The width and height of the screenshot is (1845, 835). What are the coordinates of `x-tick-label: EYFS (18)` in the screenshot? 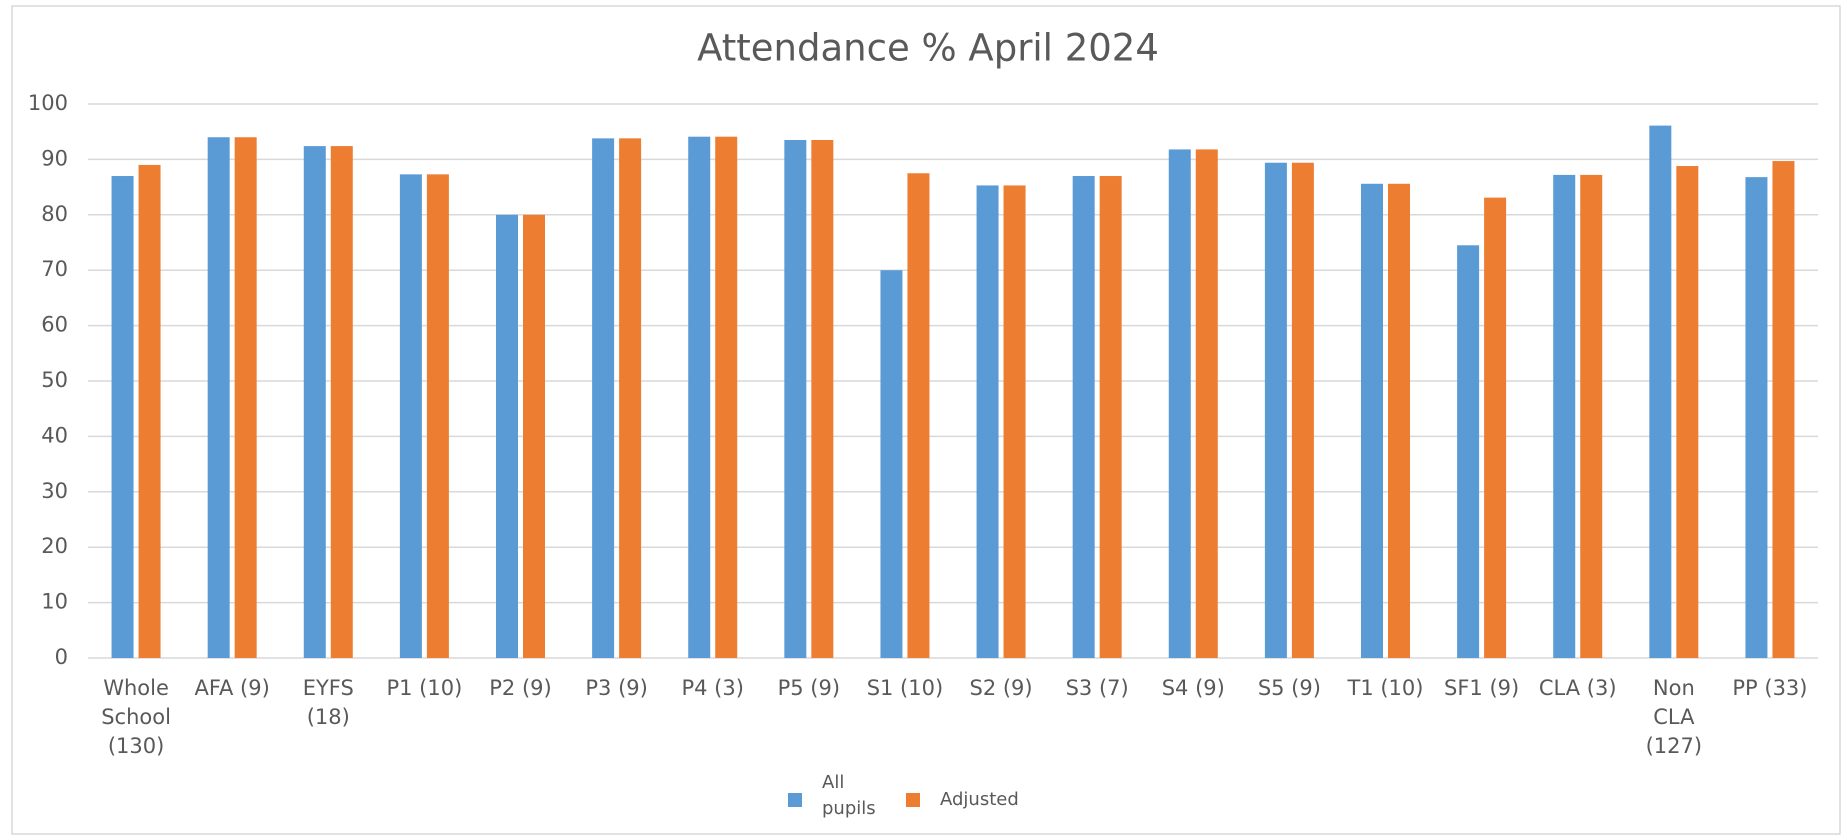 It's located at (328, 702).